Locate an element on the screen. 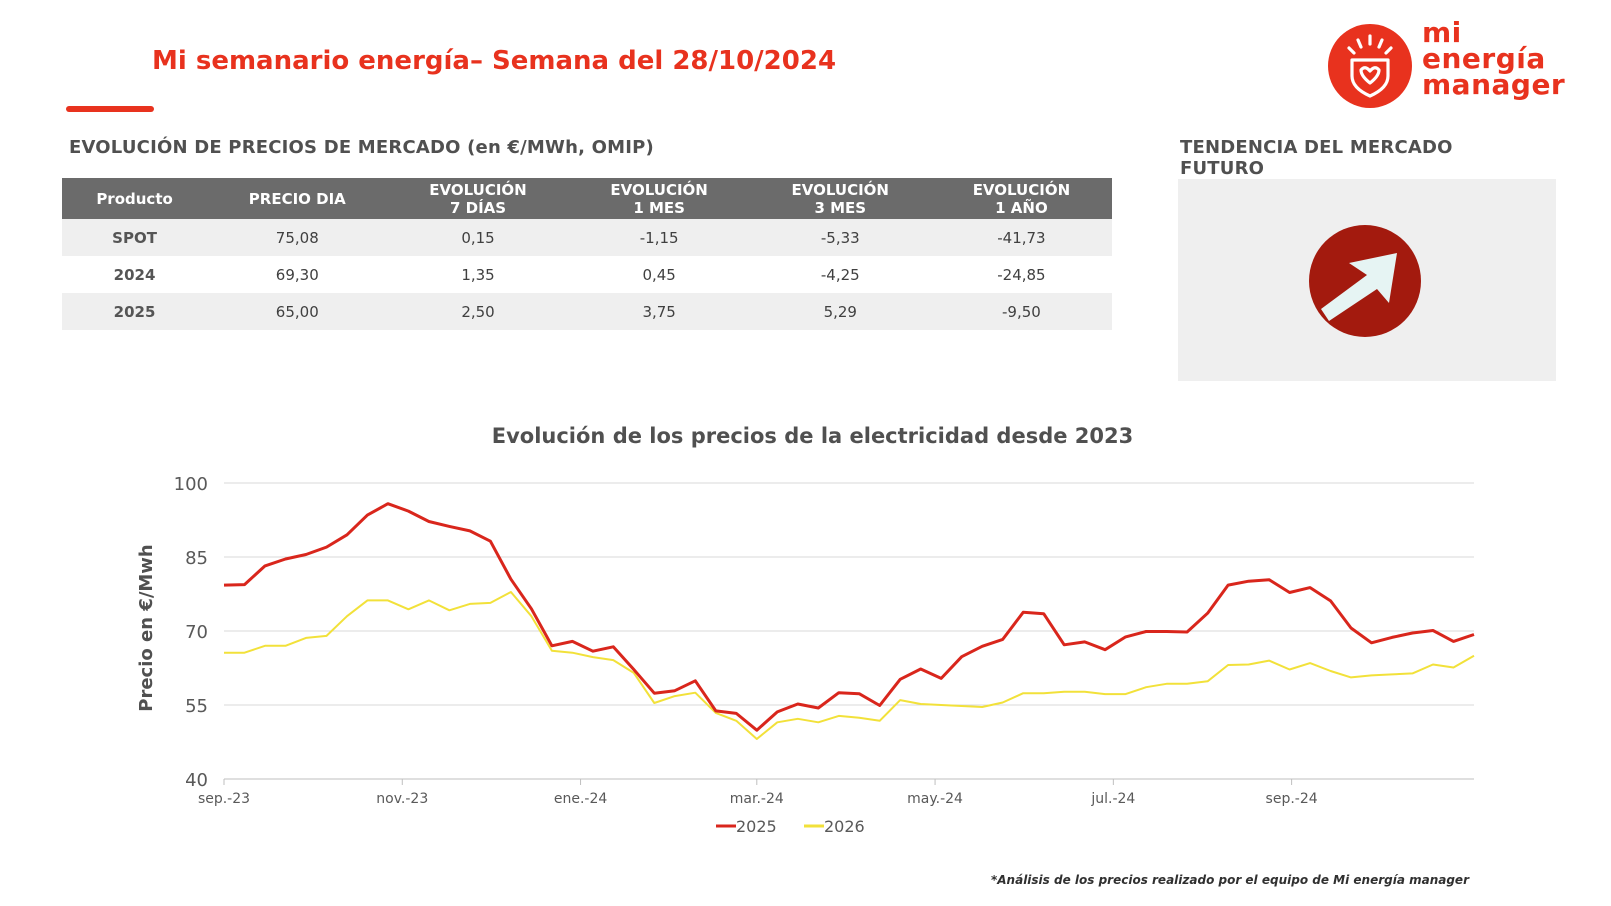 This screenshot has height=906, width=1611. table-cell: -5,33 is located at coordinates (840, 237).